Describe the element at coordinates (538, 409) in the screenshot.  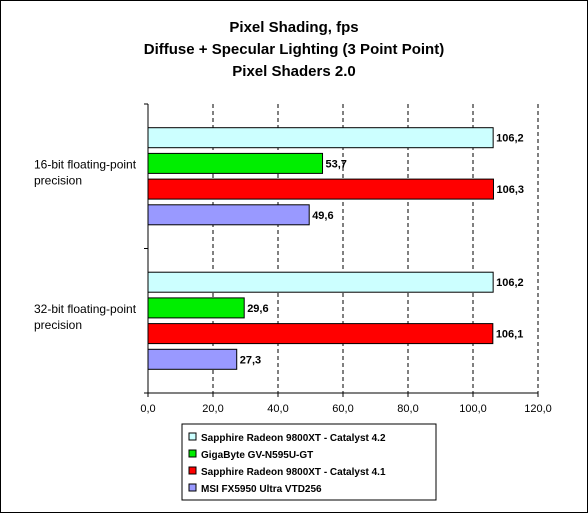
I see `x-tick-label: 120,0` at that location.